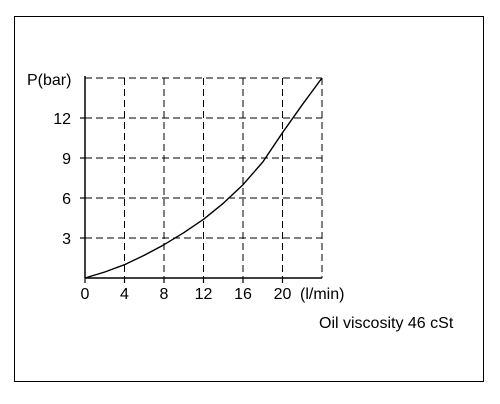 This screenshot has width=500, height=404. What do you see at coordinates (49, 80) in the screenshot?
I see `y-axis-label: P(bar)` at bounding box center [49, 80].